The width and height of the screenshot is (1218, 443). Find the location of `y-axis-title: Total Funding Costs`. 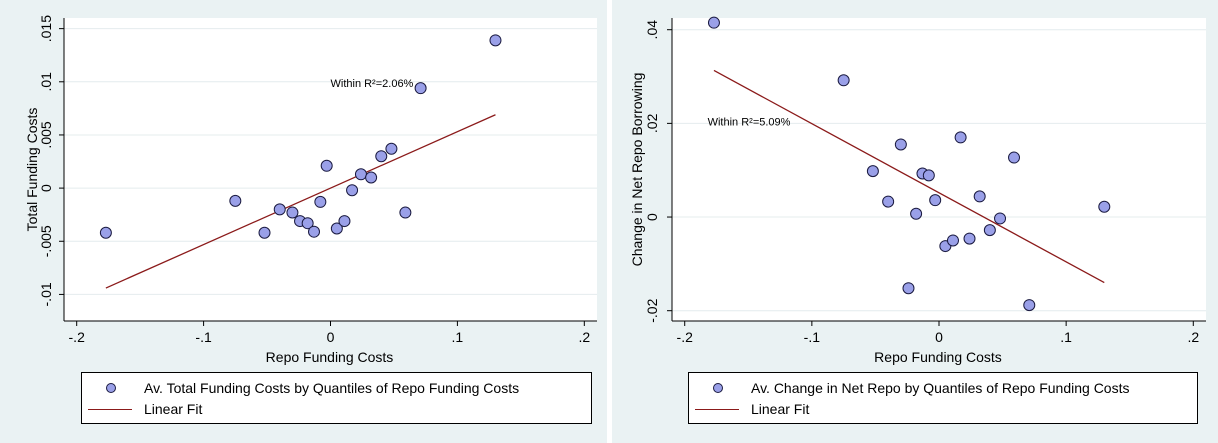

y-axis-title: Total Funding Costs is located at coordinates (32, 170).